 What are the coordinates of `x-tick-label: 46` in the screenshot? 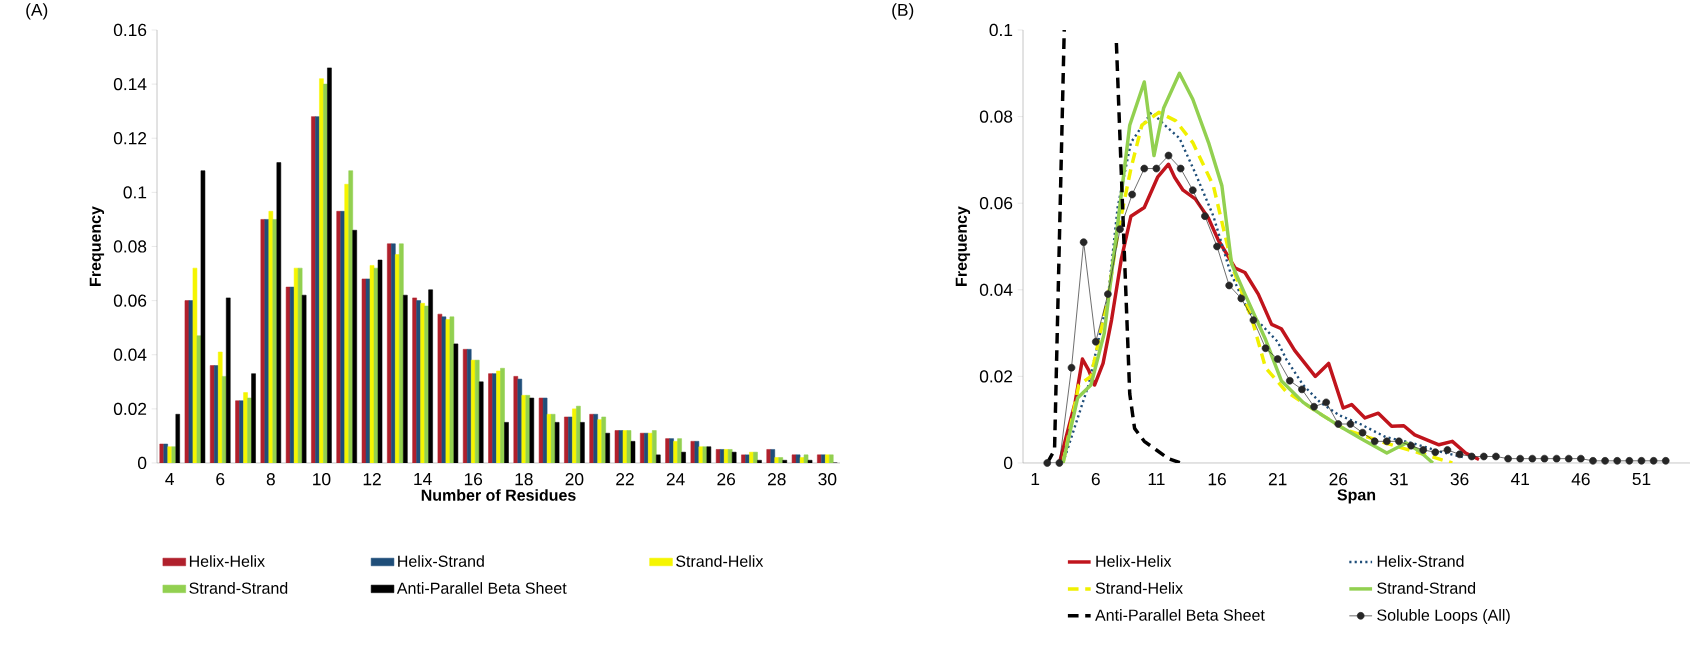 It's located at (1580, 479).